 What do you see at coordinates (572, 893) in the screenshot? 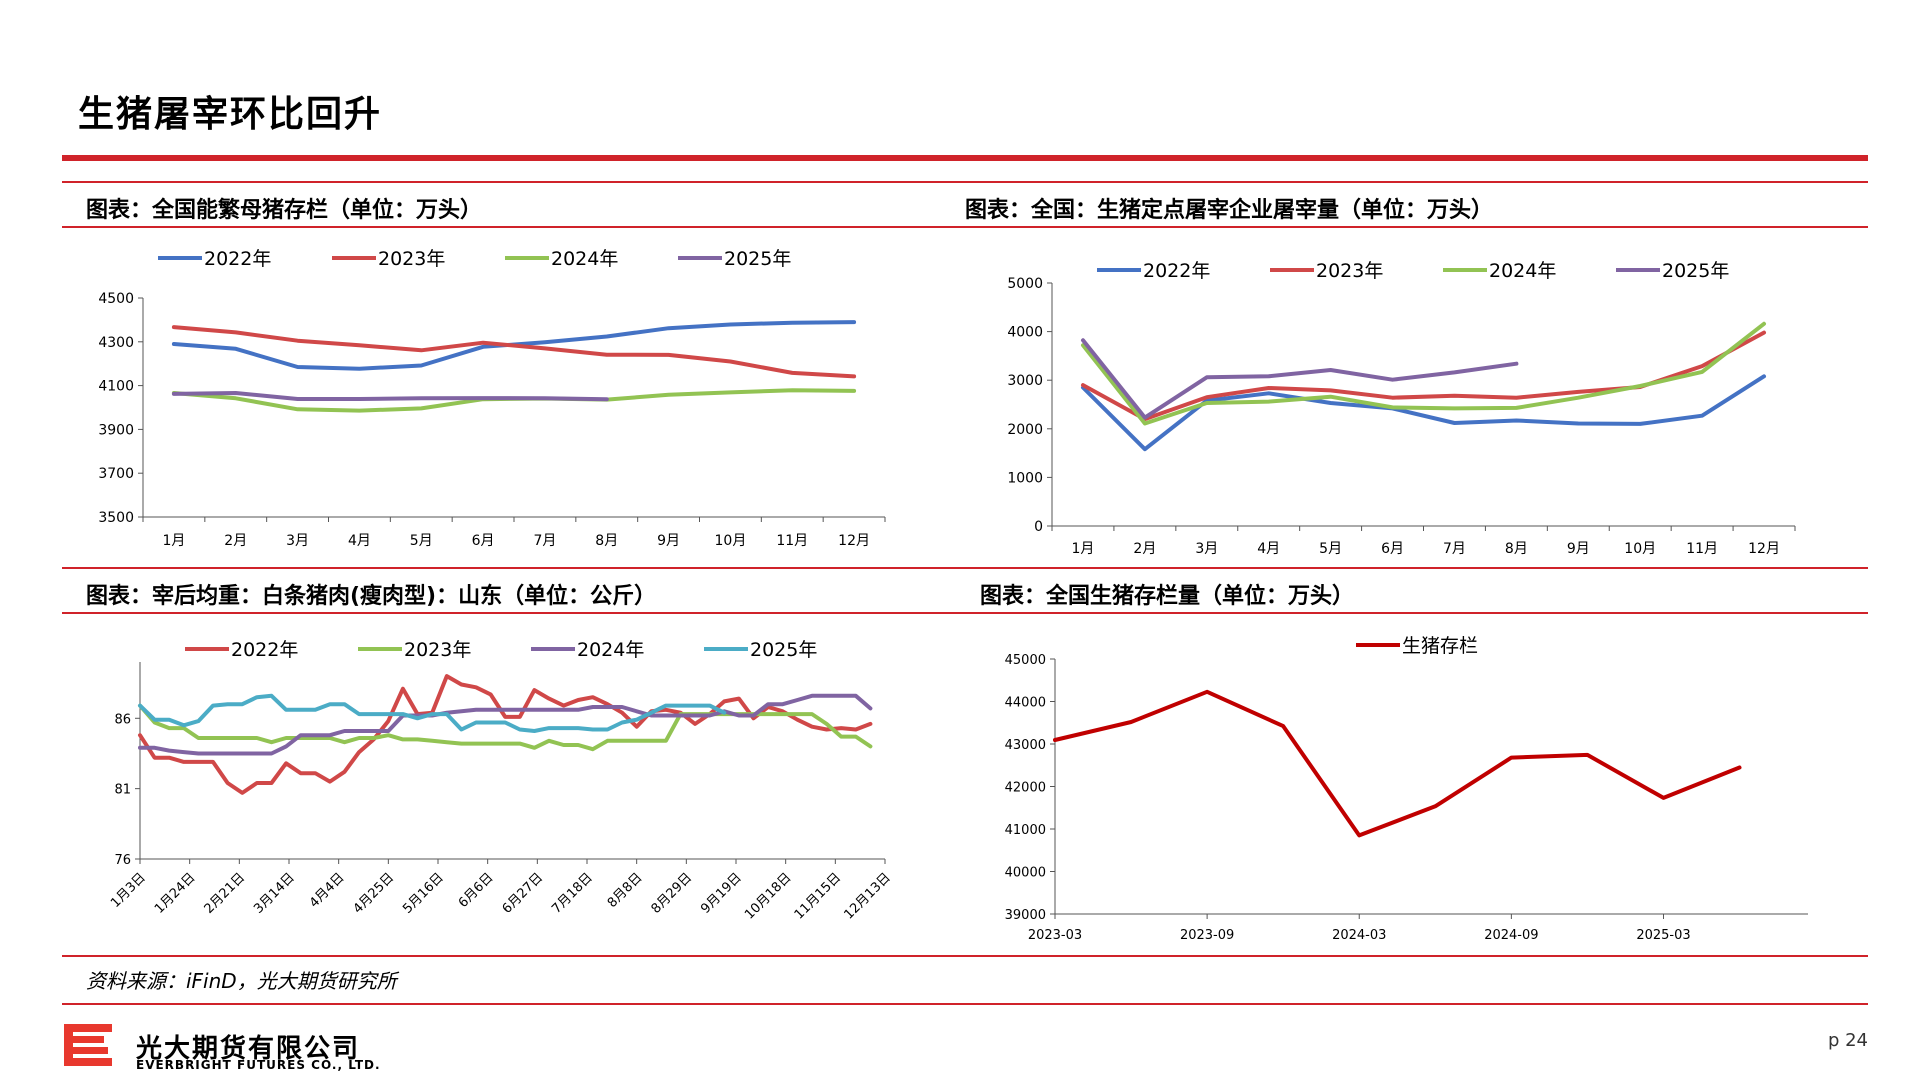
I see `x-tick-label: 7月18日` at bounding box center [572, 893].